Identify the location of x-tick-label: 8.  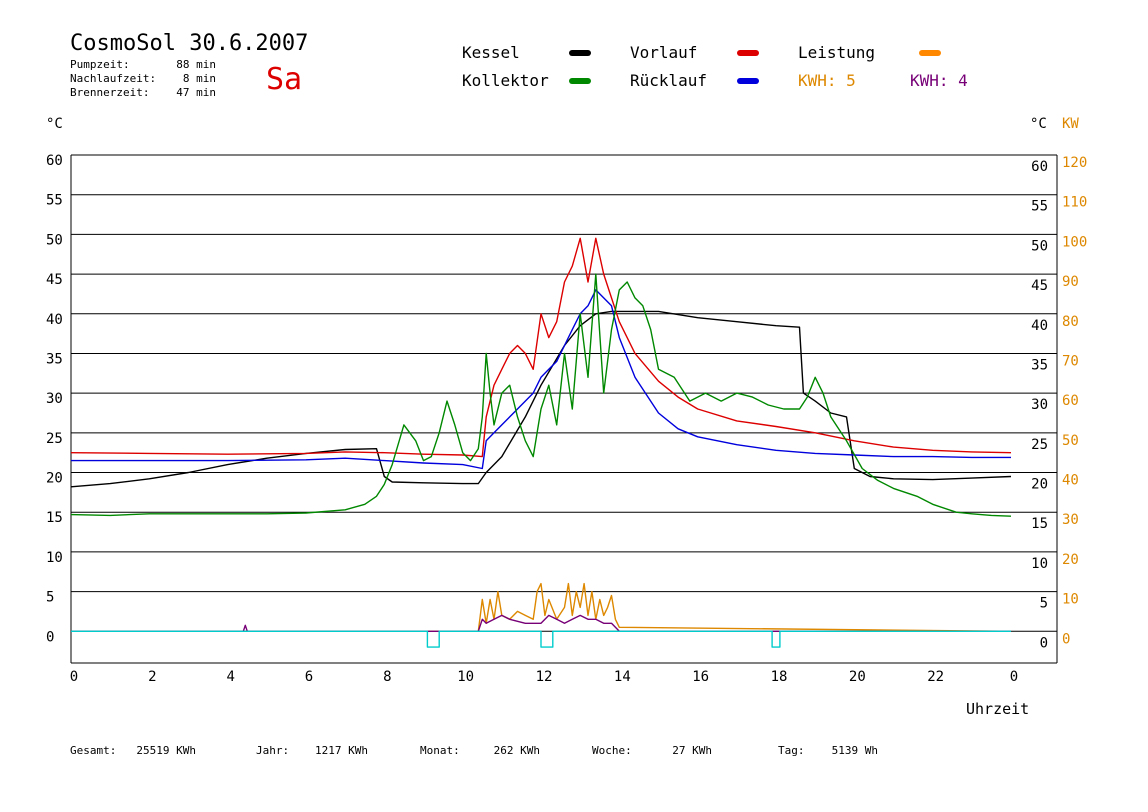
(387, 677).